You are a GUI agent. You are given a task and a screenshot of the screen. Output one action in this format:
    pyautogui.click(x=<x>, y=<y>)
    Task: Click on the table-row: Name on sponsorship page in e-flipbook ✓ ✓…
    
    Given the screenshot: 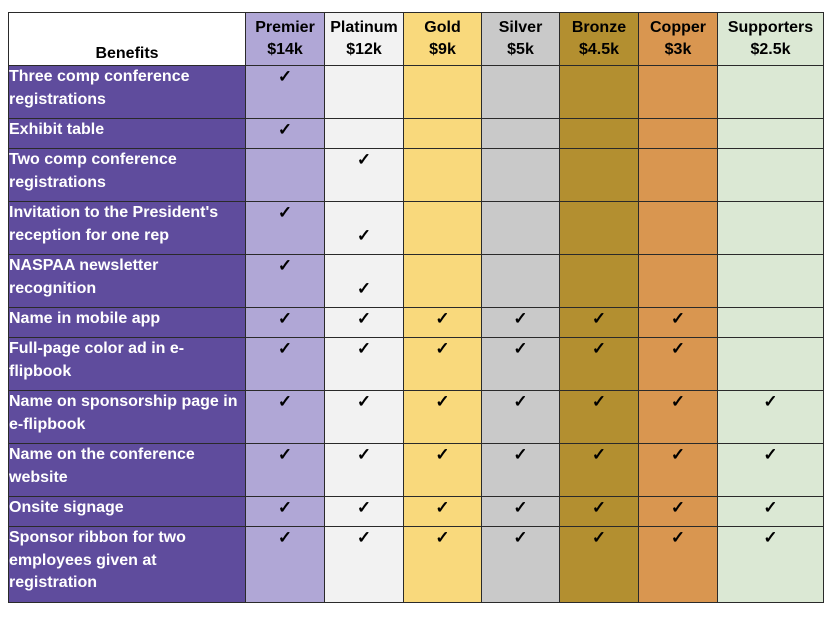 What is the action you would take?
    pyautogui.click(x=416, y=417)
    